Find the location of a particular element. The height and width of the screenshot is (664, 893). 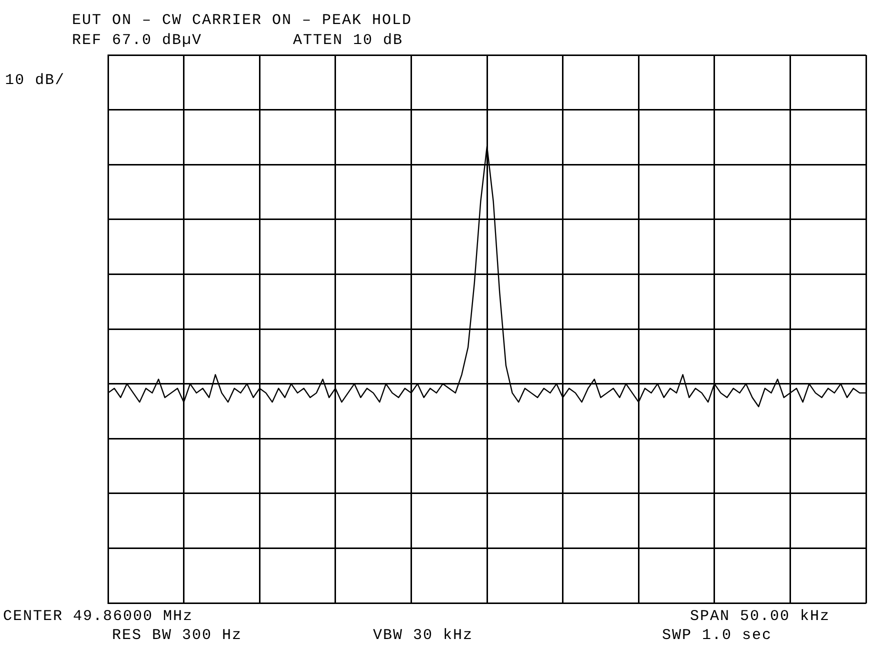

chart-title: EUT ON – CW CARRIER ON – PEAK HOLD is located at coordinates (242, 20).